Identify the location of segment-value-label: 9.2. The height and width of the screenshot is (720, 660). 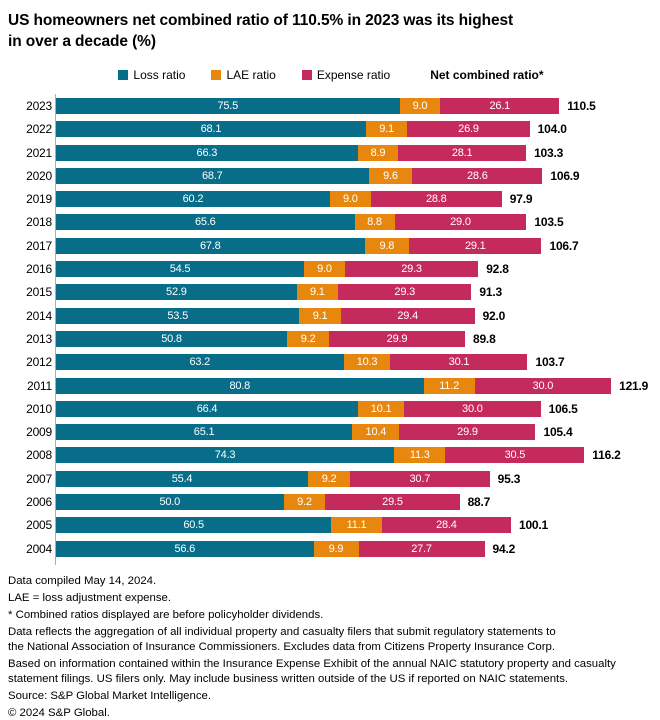
(308, 338).